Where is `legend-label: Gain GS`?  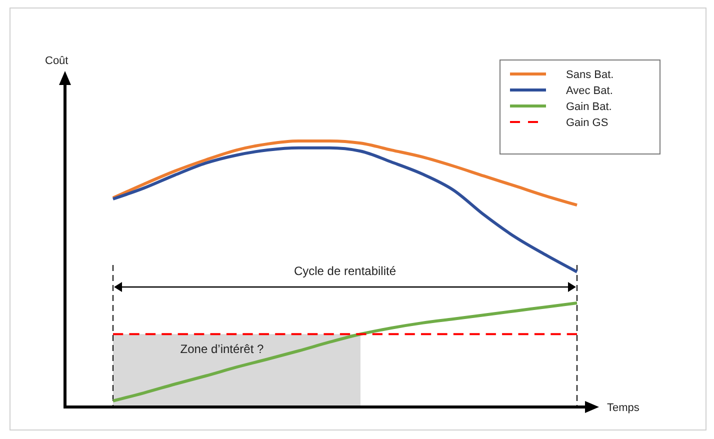 legend-label: Gain GS is located at coordinates (587, 123).